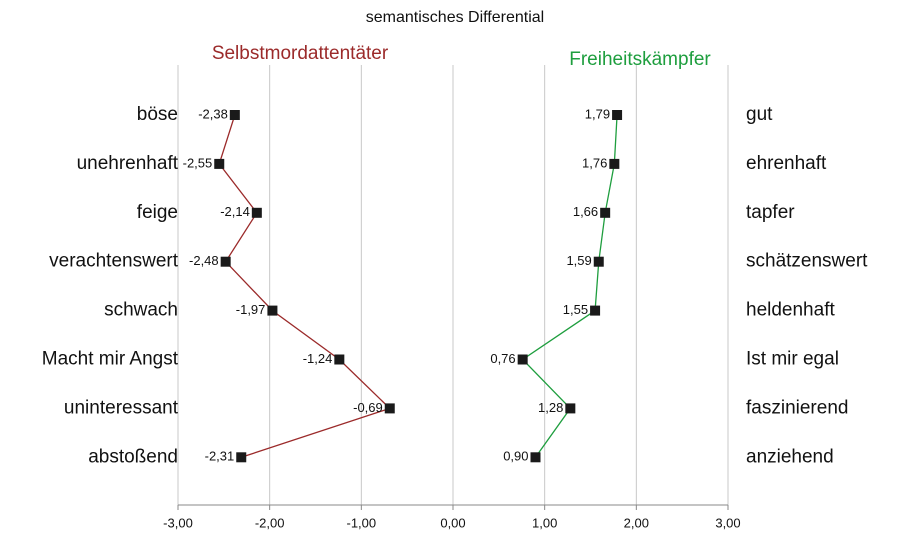  I want to click on data-label: -1,97, so click(251, 309).